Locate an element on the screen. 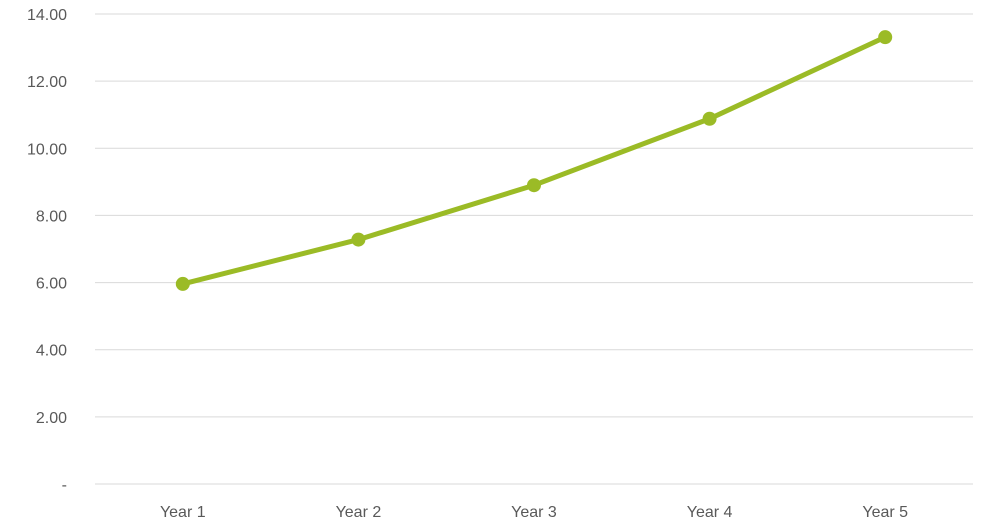 Image resolution: width=987 pixels, height=529 pixels. x-tick-label: Year 1 is located at coordinates (183, 512).